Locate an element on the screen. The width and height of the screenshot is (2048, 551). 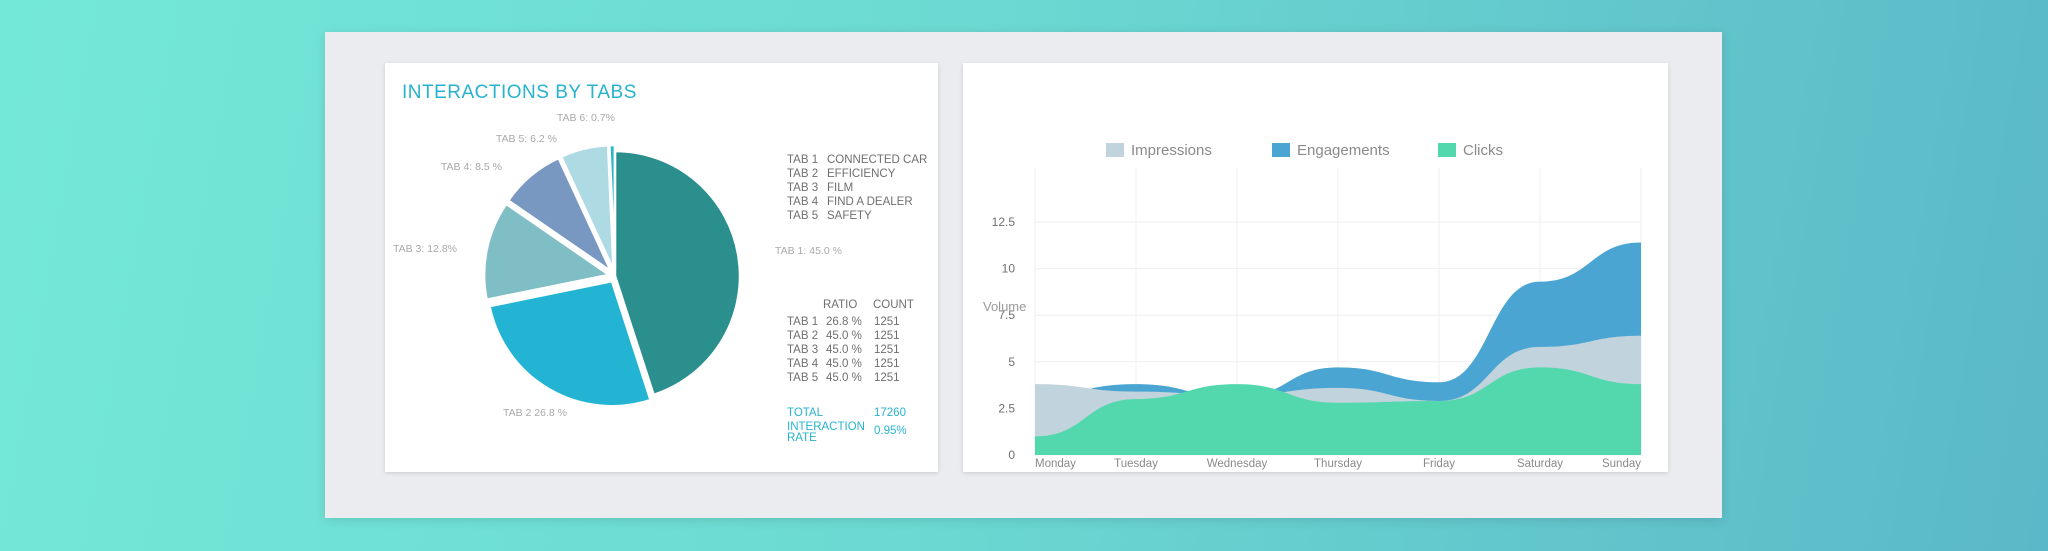
pie-slice-label: TAB 5: 6.2 % is located at coordinates (526, 139).